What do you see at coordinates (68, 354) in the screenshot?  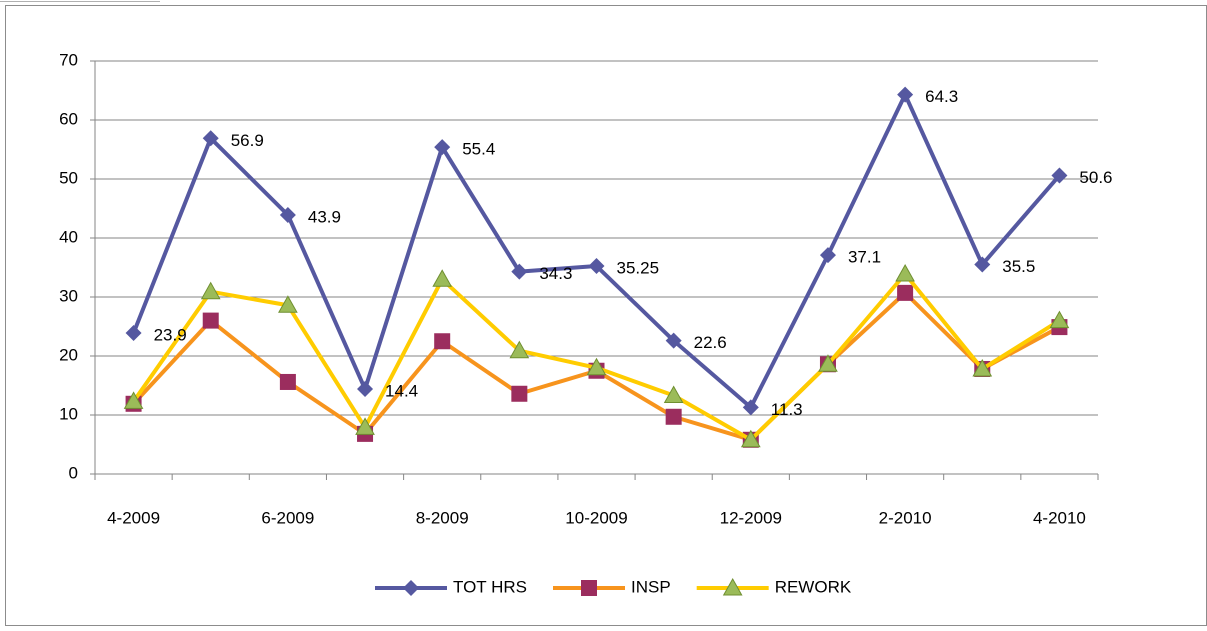 I see `y-tick-label: 20` at bounding box center [68, 354].